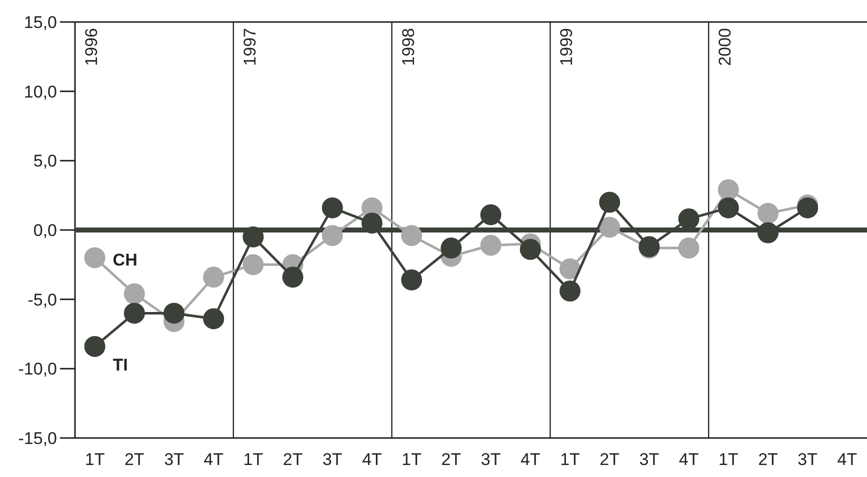  What do you see at coordinates (42, 300) in the screenshot?
I see `y-tick-label: -5,0` at bounding box center [42, 300].